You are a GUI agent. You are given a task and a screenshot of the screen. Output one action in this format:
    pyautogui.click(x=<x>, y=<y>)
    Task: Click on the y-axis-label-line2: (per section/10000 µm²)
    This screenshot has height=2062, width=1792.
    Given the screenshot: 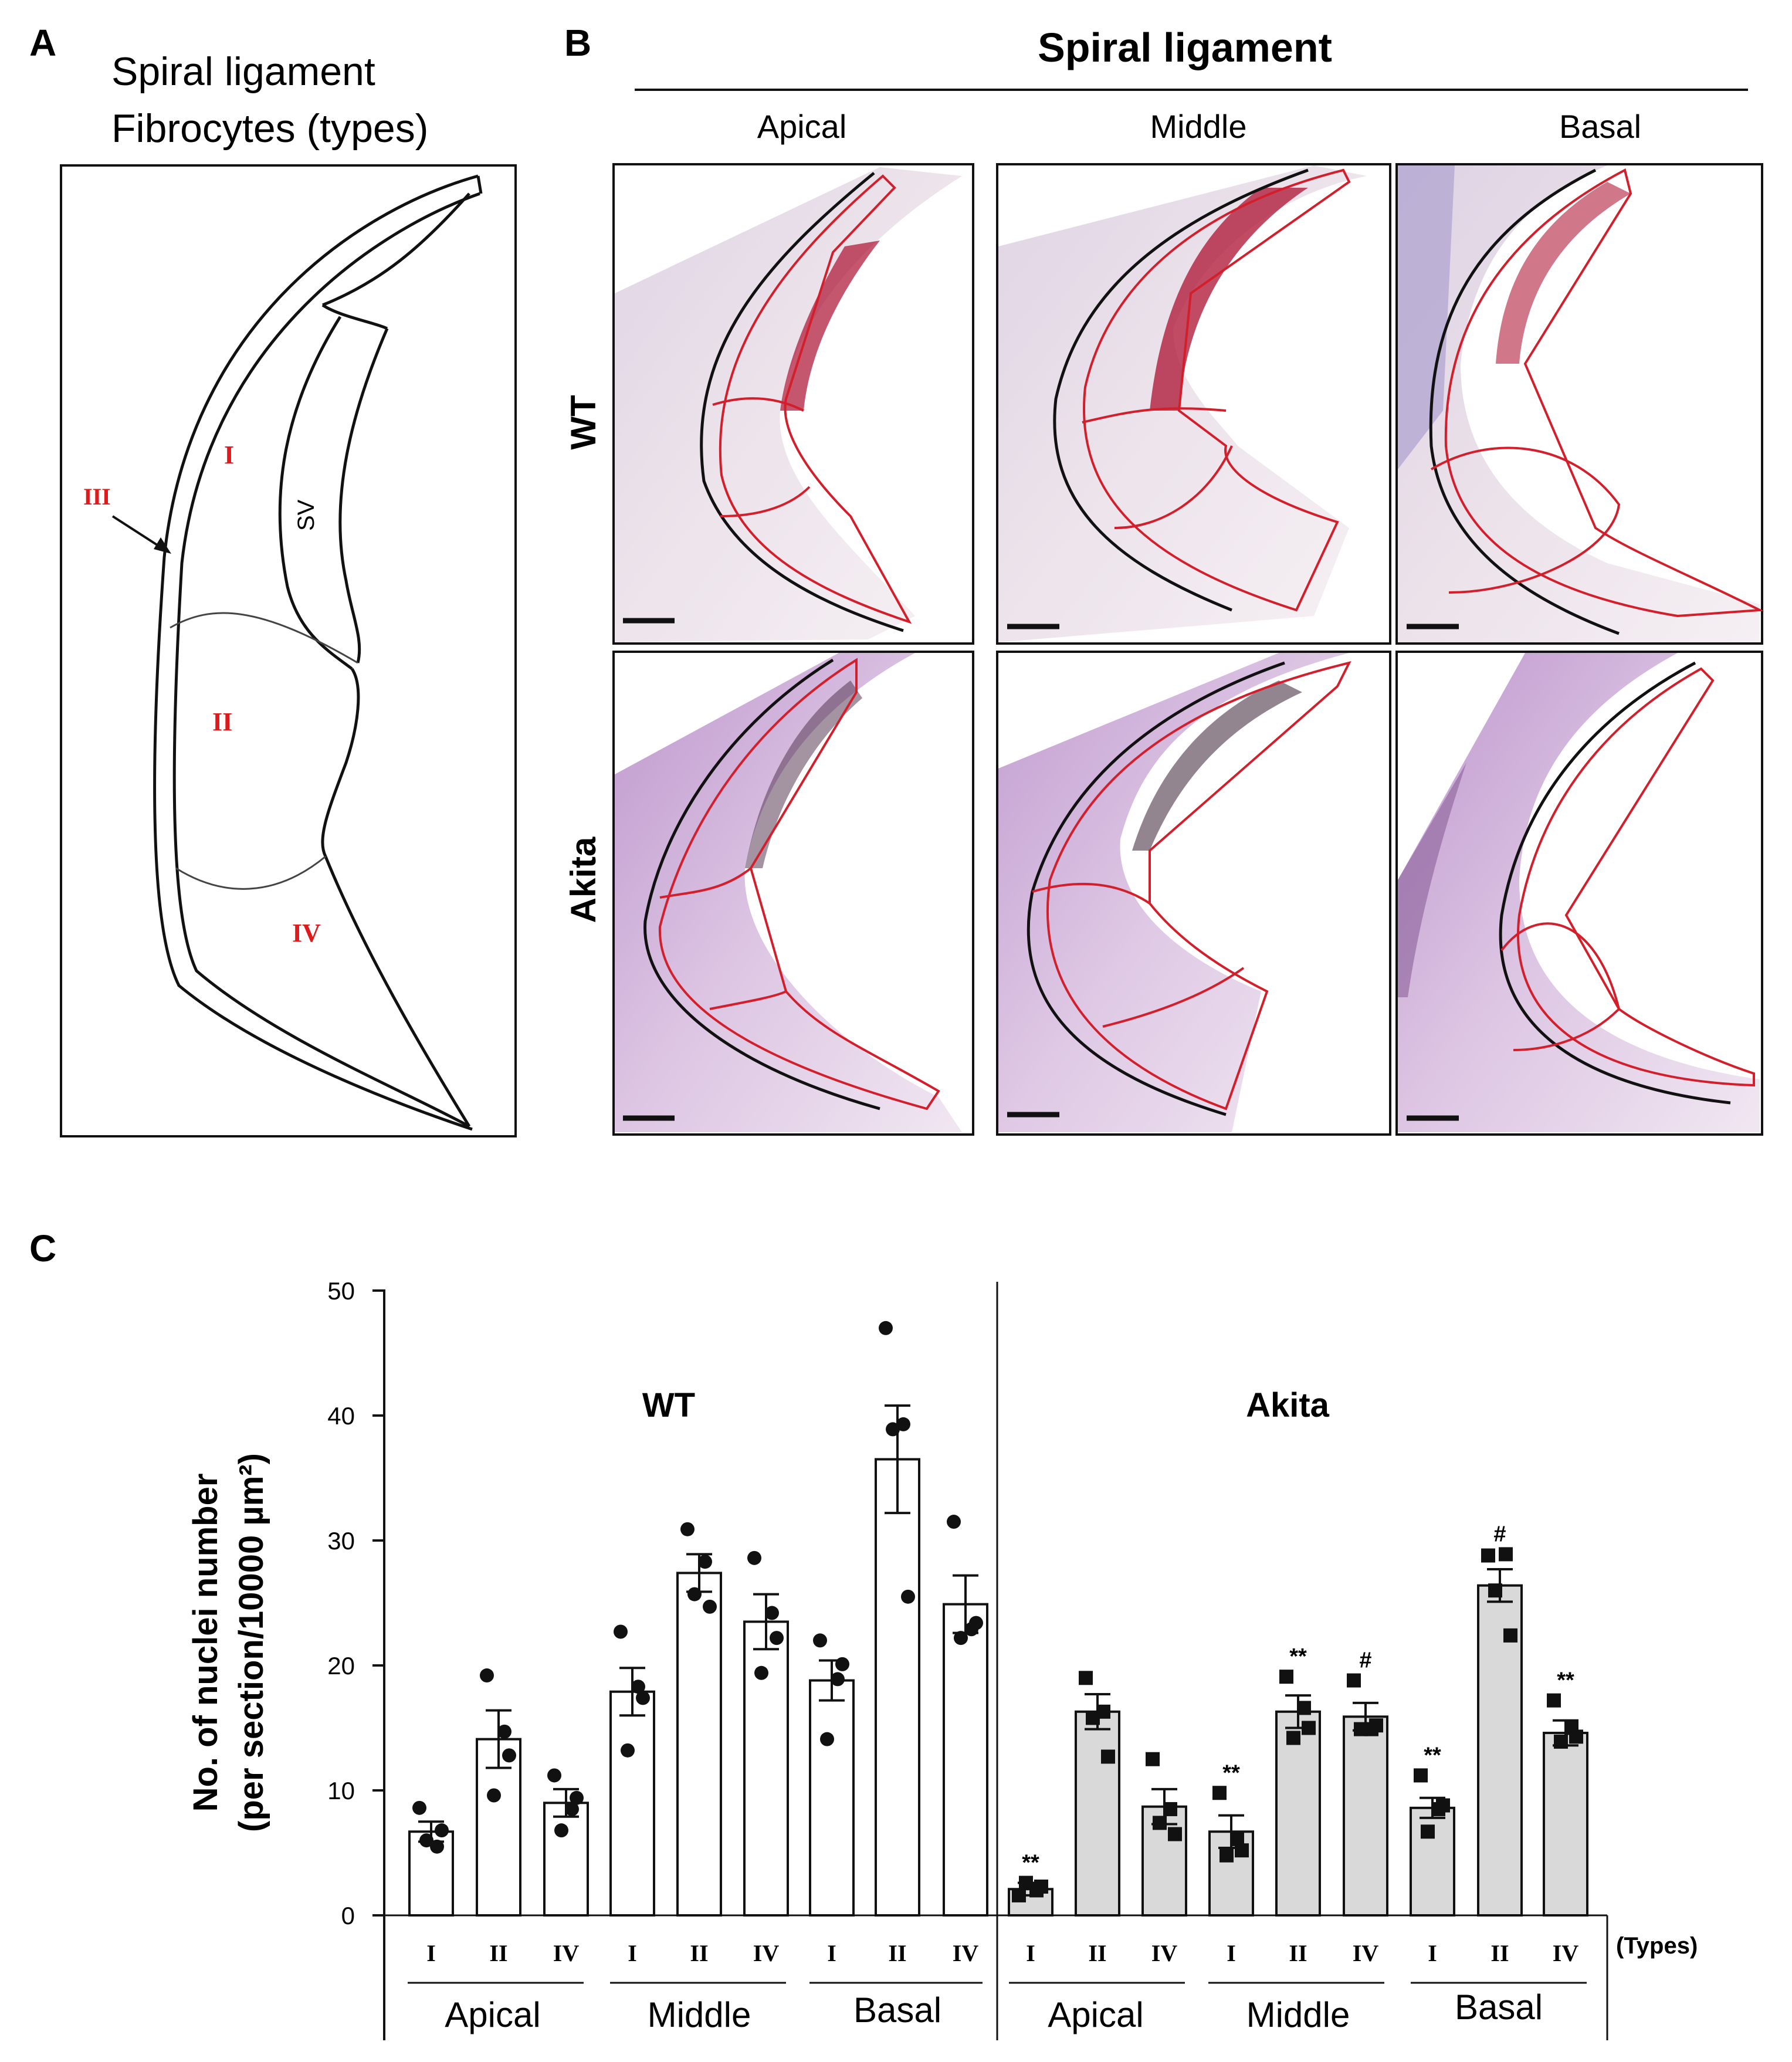 What is the action you would take?
    pyautogui.click(x=251, y=1642)
    